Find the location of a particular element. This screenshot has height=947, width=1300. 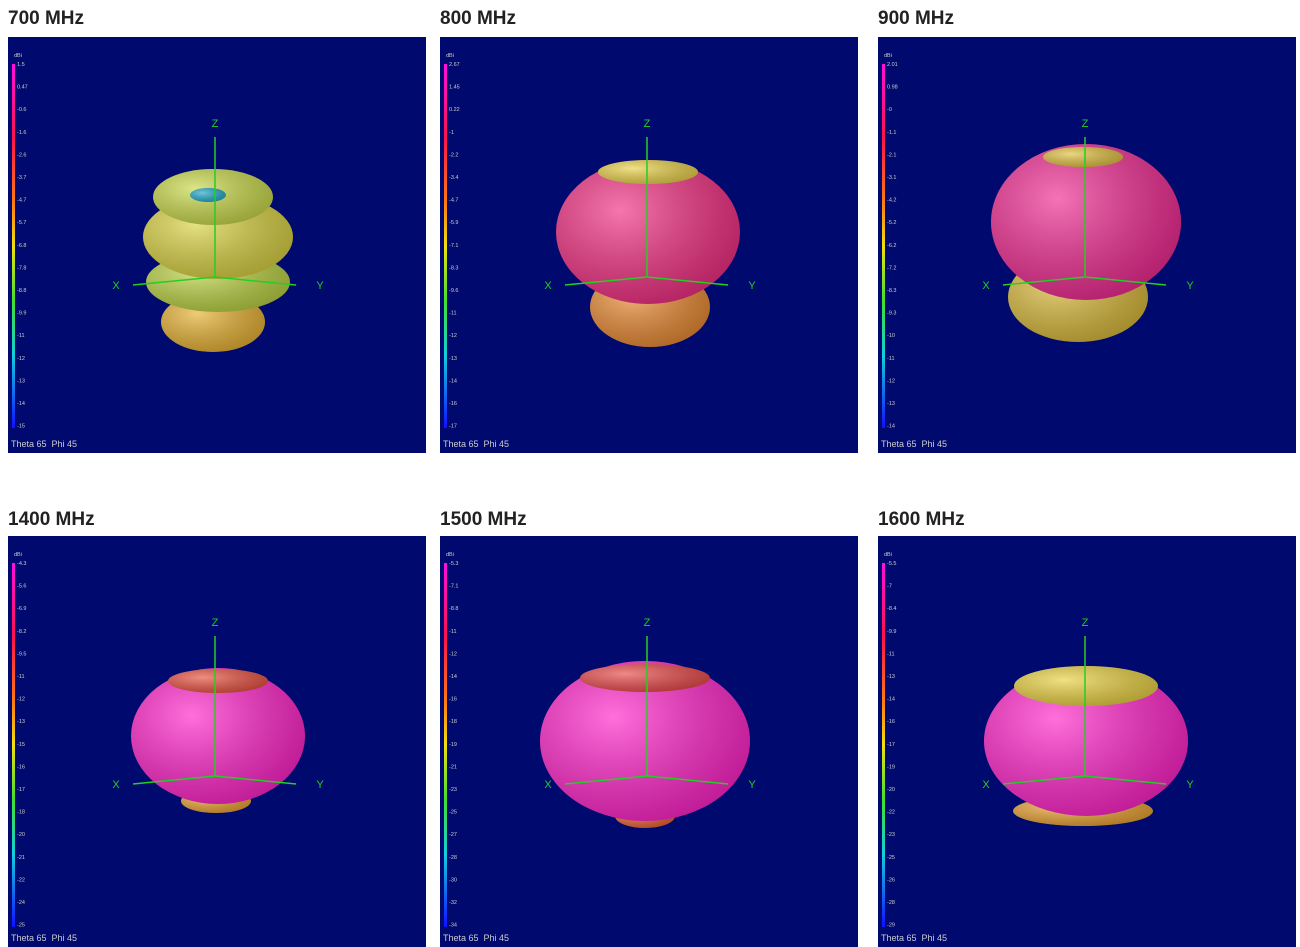

colorbar-label: -7.1 is located at coordinates (453, 246).